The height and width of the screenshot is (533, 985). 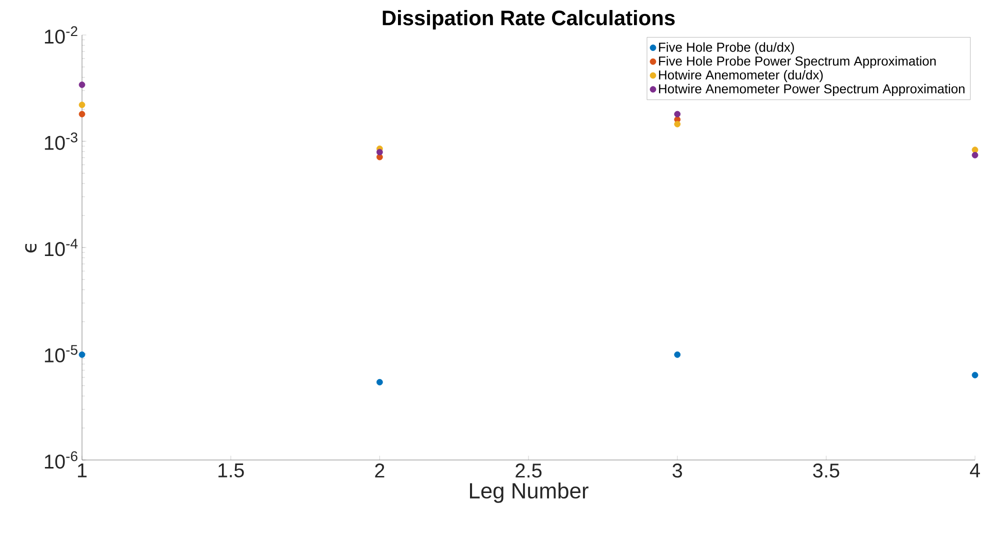 What do you see at coordinates (975, 471) in the screenshot?
I see `x-tick-label: 4` at bounding box center [975, 471].